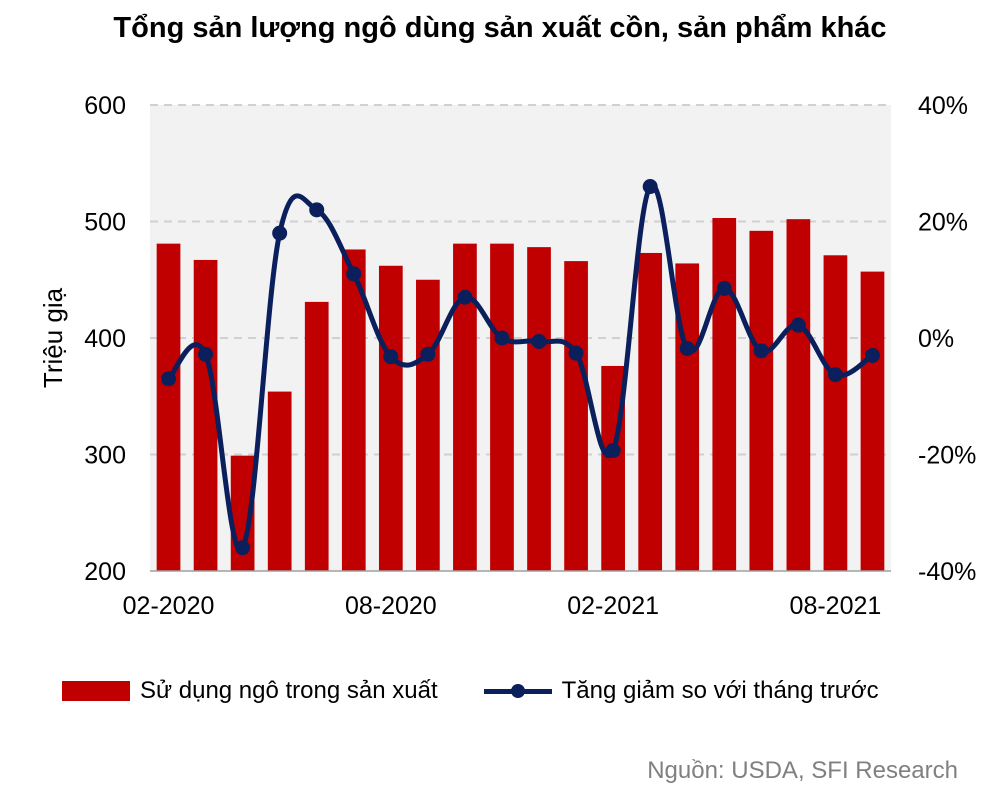 This screenshot has width=1000, height=810. I want to click on y2-tick-label: 40%, so click(943, 106).